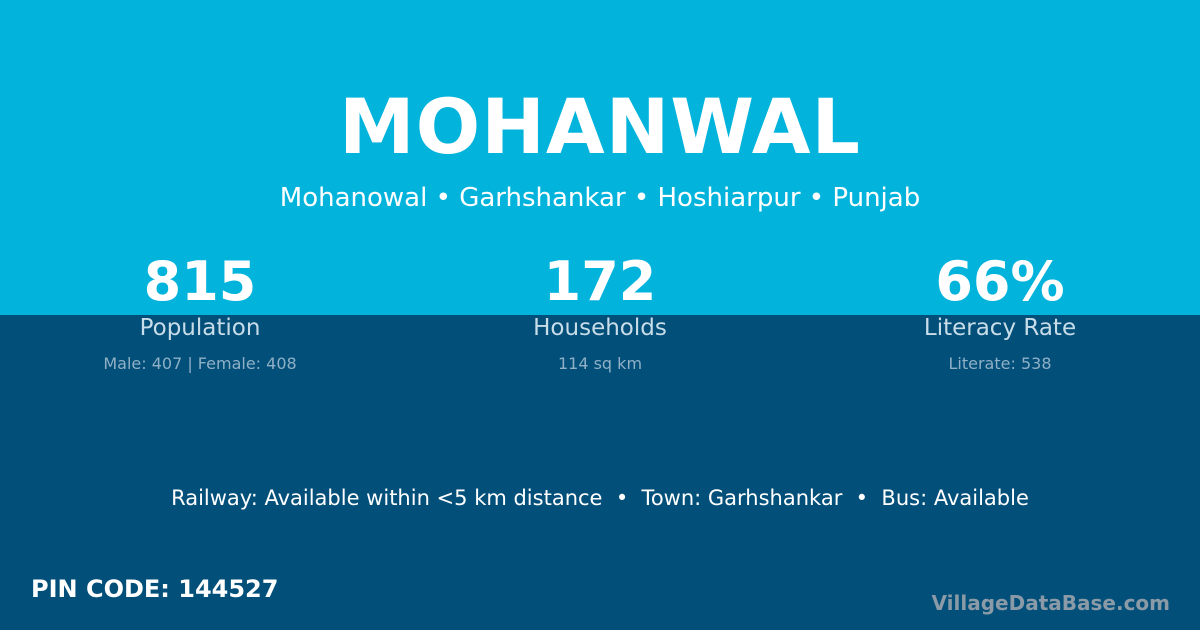 This screenshot has height=630, width=1200. Describe the element at coordinates (600, 126) in the screenshot. I see `village-title: MOHANWAL` at that location.